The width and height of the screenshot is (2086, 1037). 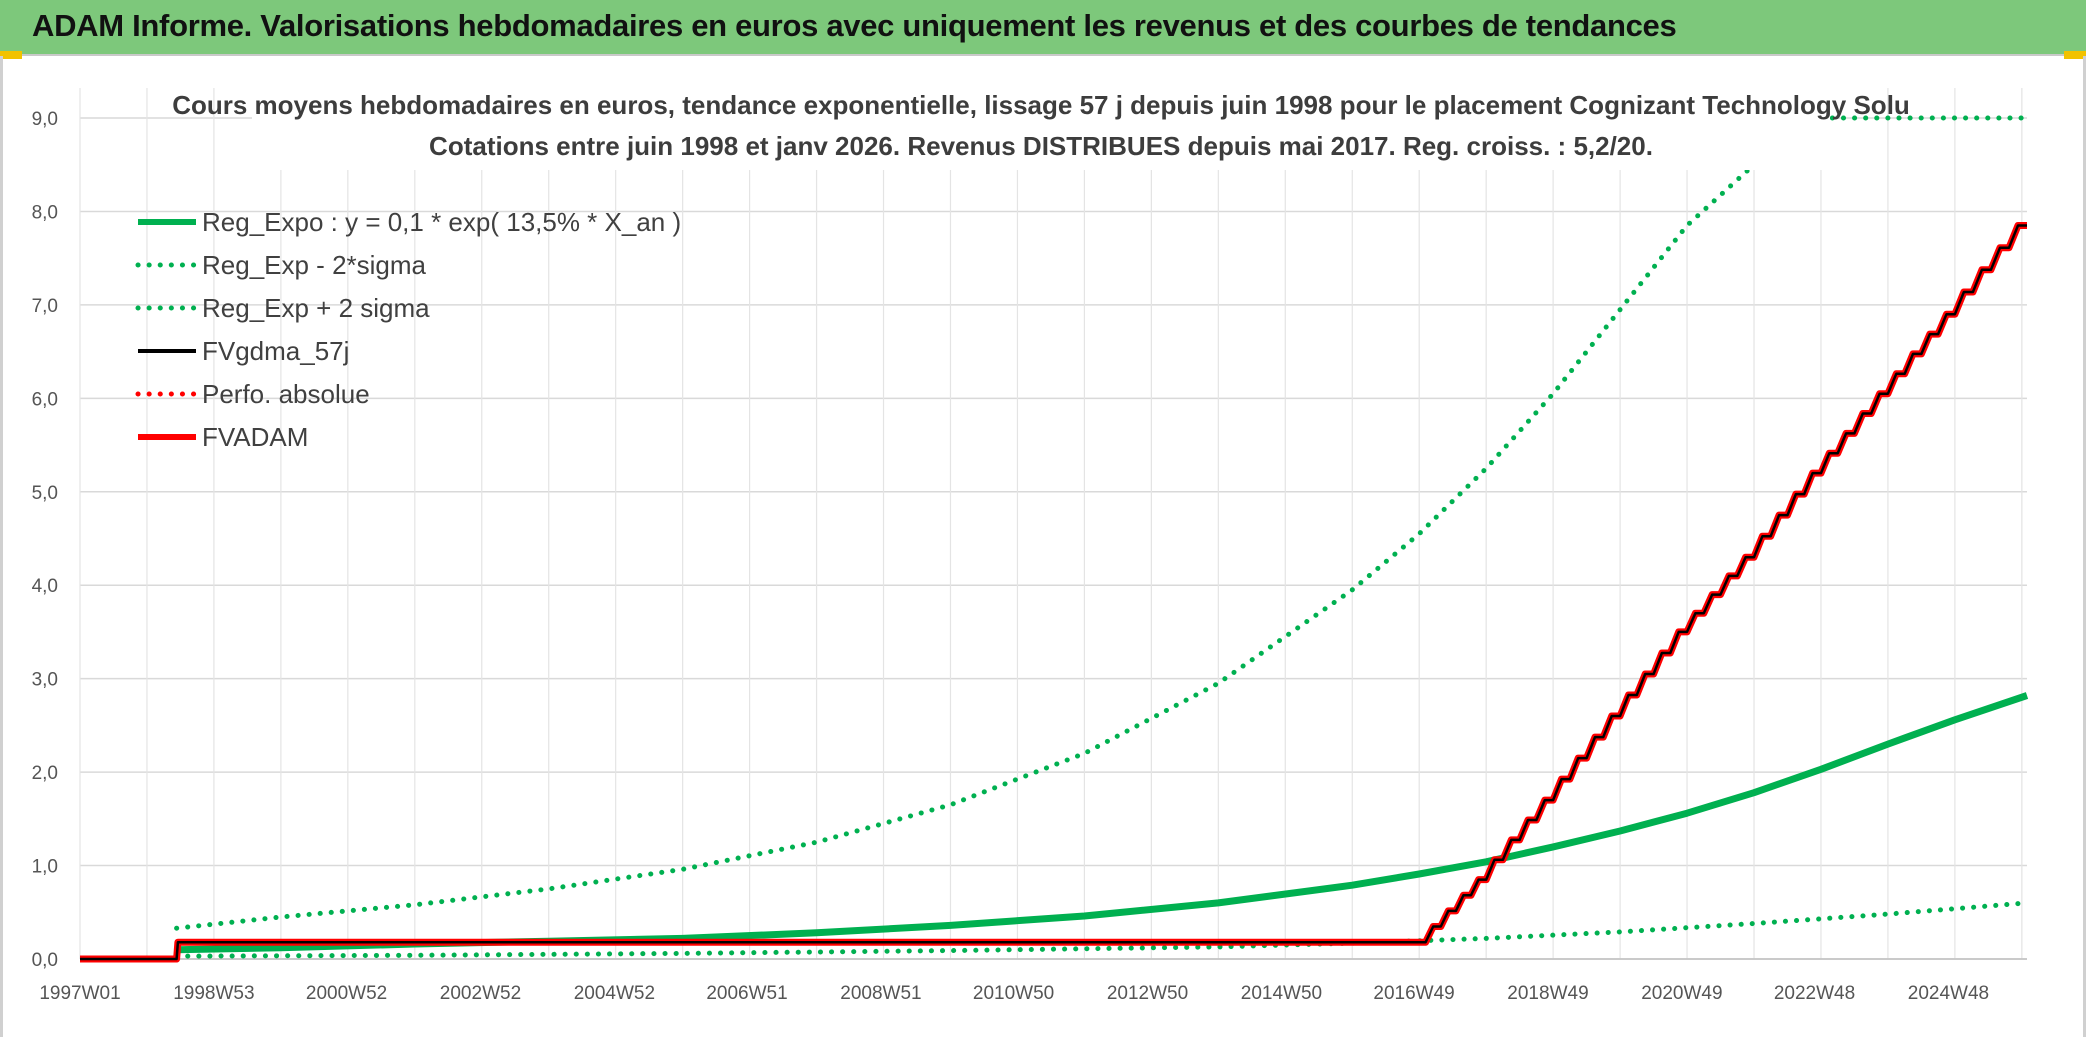 I want to click on y-axis-ticks: 0,0 1,0 2,0 3,0 4,0 5,0 6,0 7,0 8,0 9,0, so click(x=45, y=540).